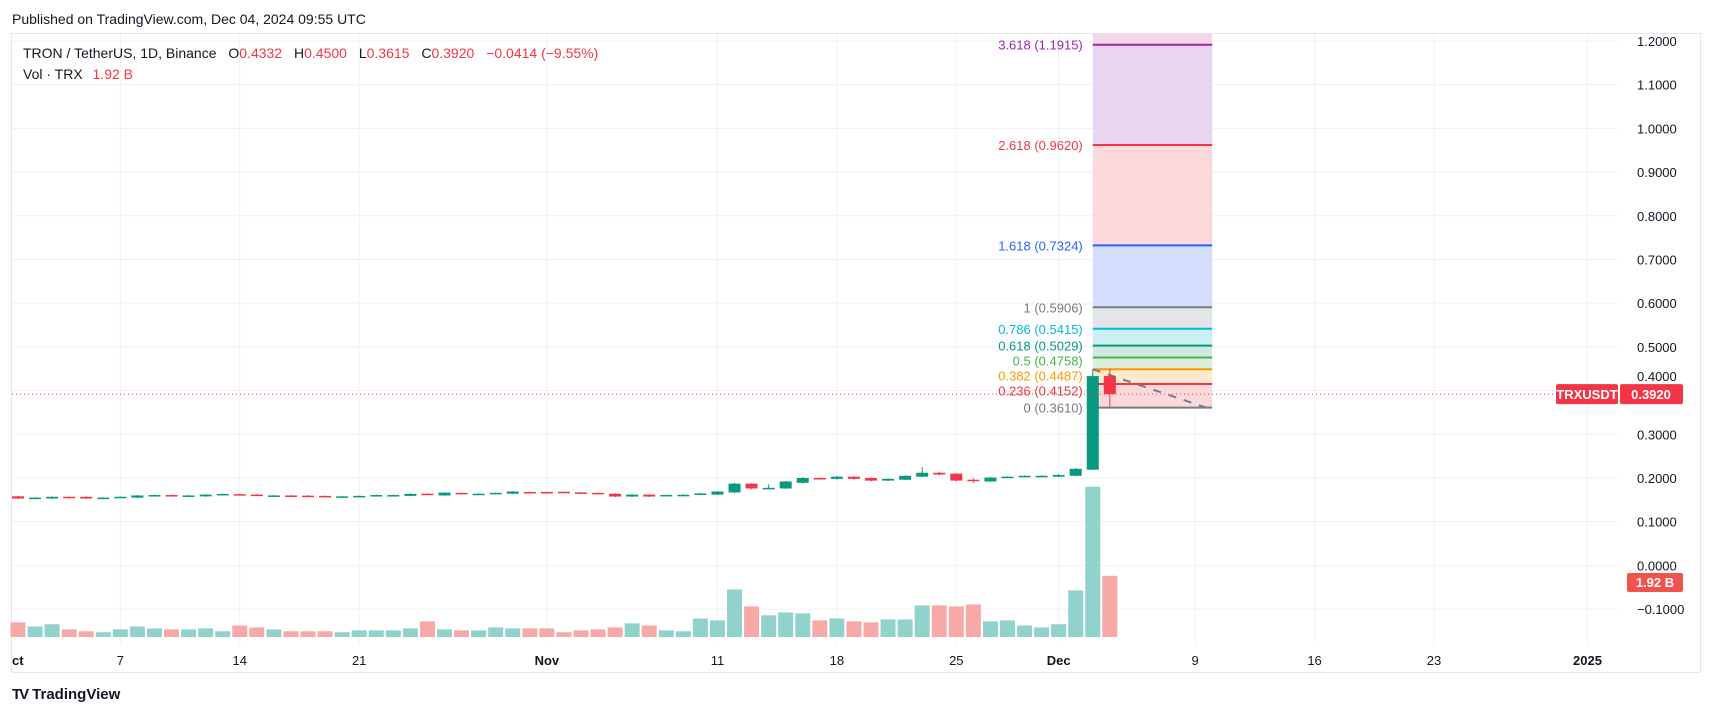 This screenshot has width=1714, height=717. I want to click on x-tick-label: 21, so click(359, 660).